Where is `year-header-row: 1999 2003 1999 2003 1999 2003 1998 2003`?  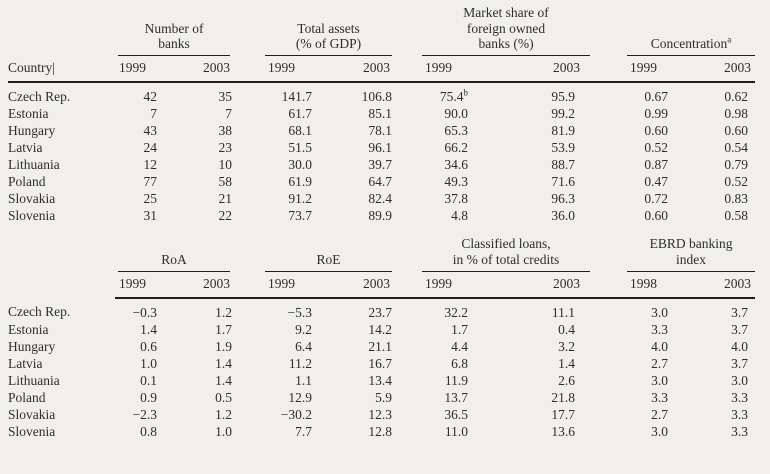 year-header-row: 1999 2003 1999 2003 1999 2003 1998 2003 is located at coordinates (382, 285).